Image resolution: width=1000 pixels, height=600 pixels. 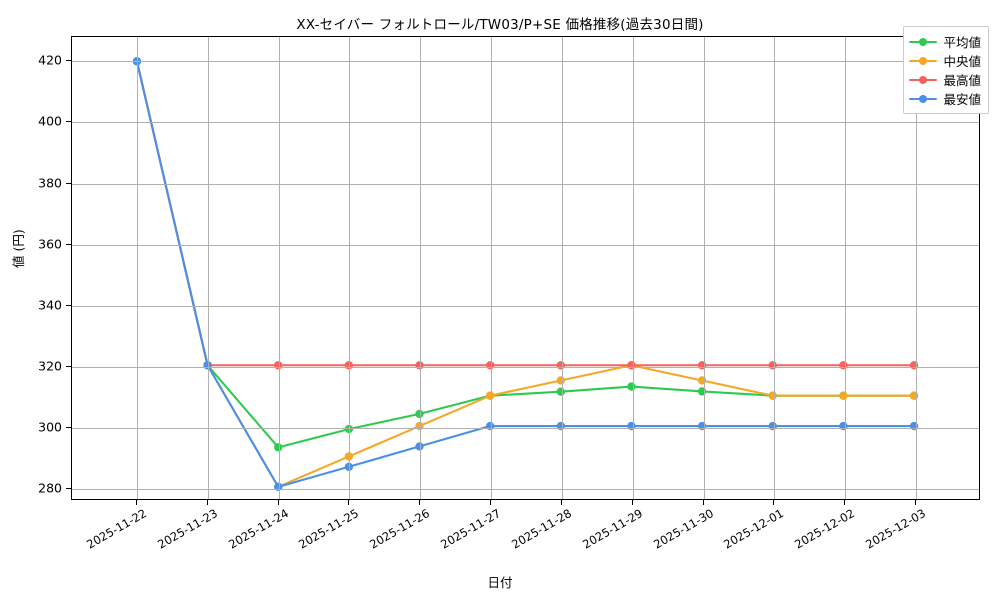 I want to click on x-axis-tick-label-text: 2025-12-03, so click(x=895, y=529).